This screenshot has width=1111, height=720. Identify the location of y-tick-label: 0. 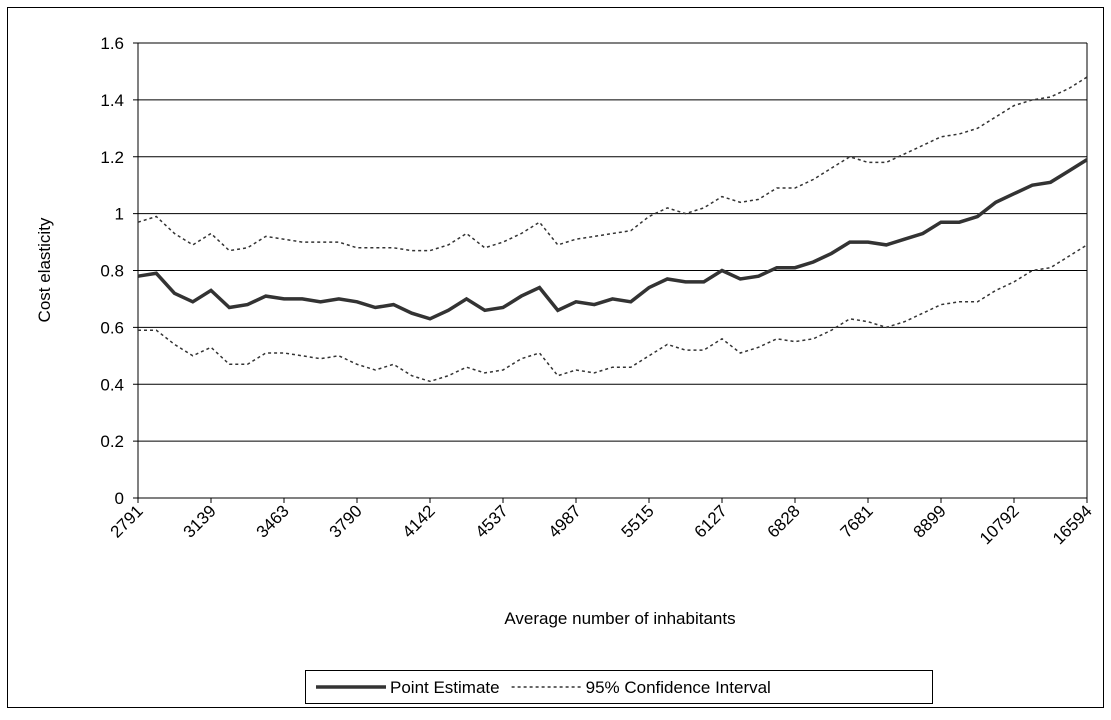
(119, 498).